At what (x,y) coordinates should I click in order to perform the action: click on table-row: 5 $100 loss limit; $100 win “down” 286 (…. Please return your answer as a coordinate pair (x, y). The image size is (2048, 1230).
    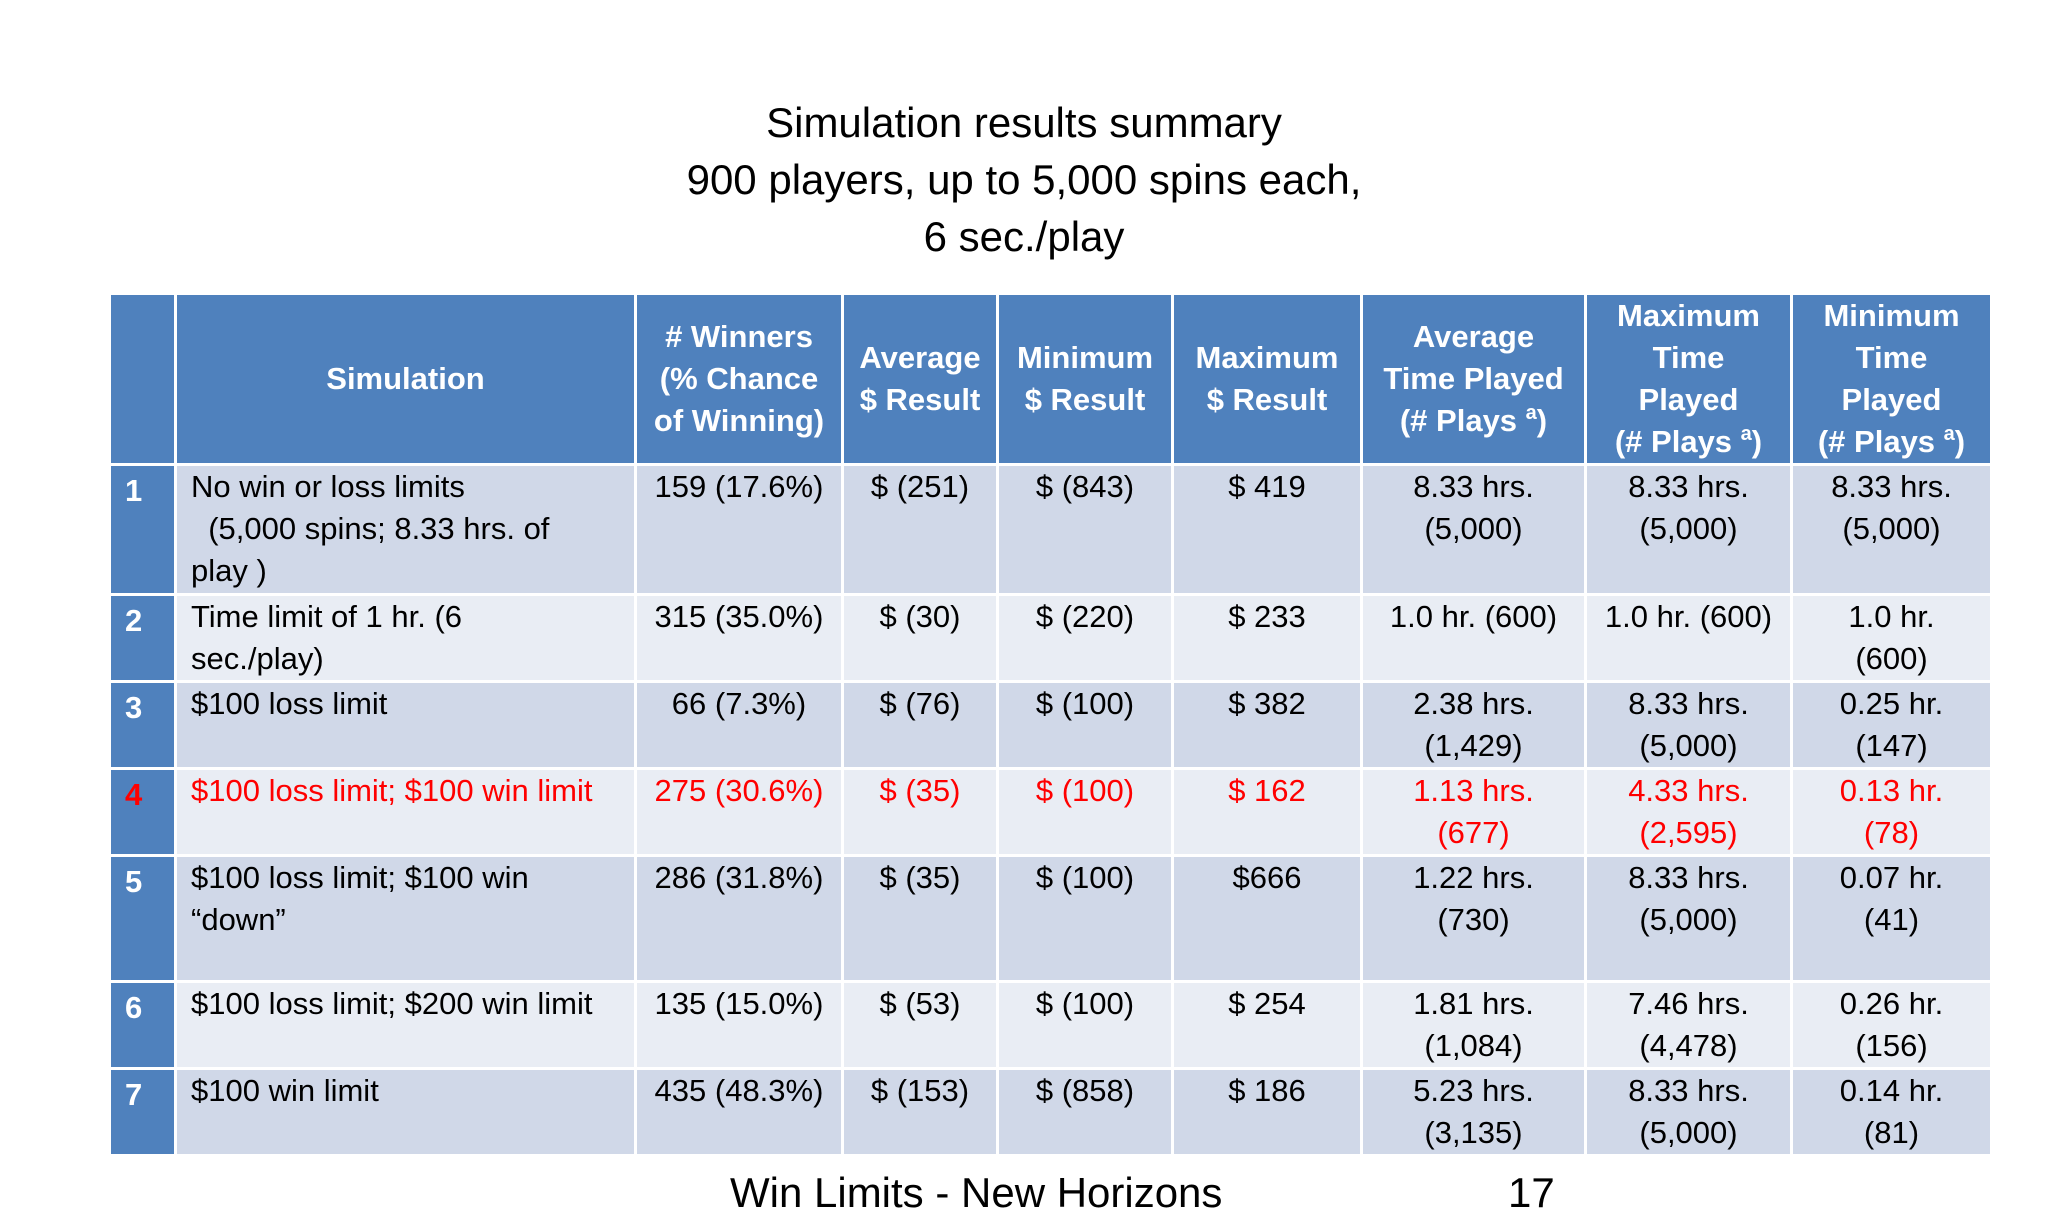
    Looking at the image, I should click on (1050, 918).